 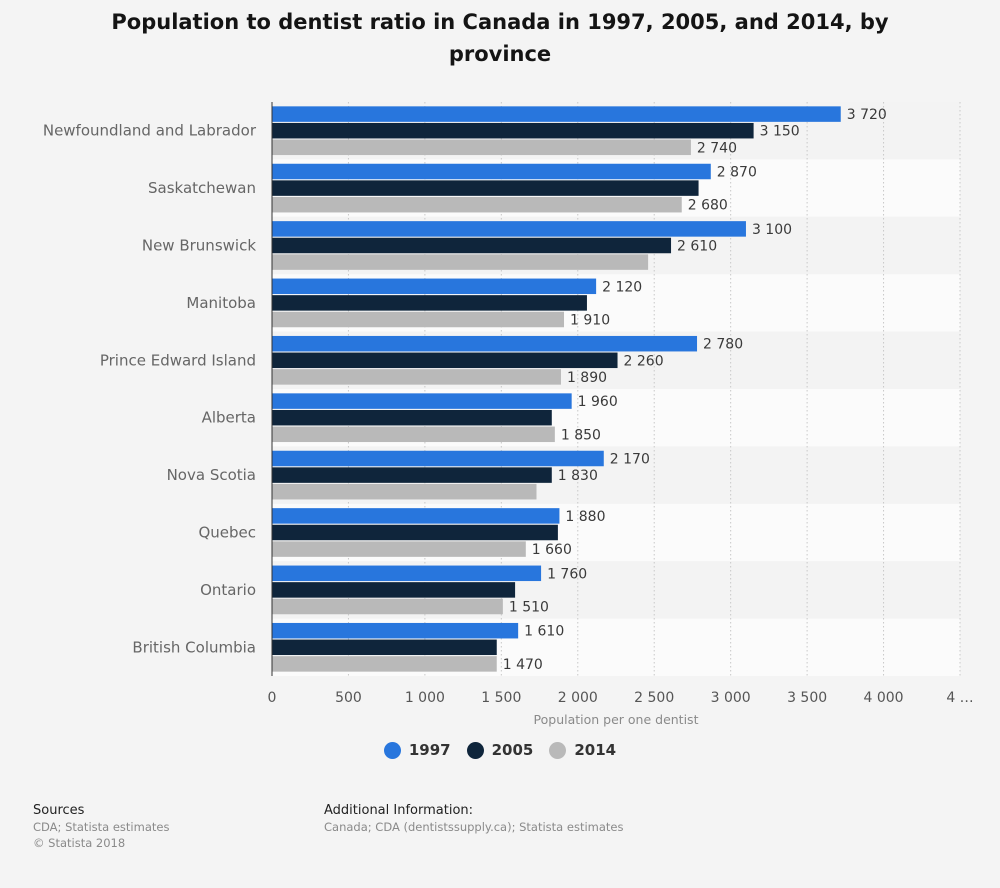 I want to click on copyright-line: © Statista 2018, so click(x=79, y=843).